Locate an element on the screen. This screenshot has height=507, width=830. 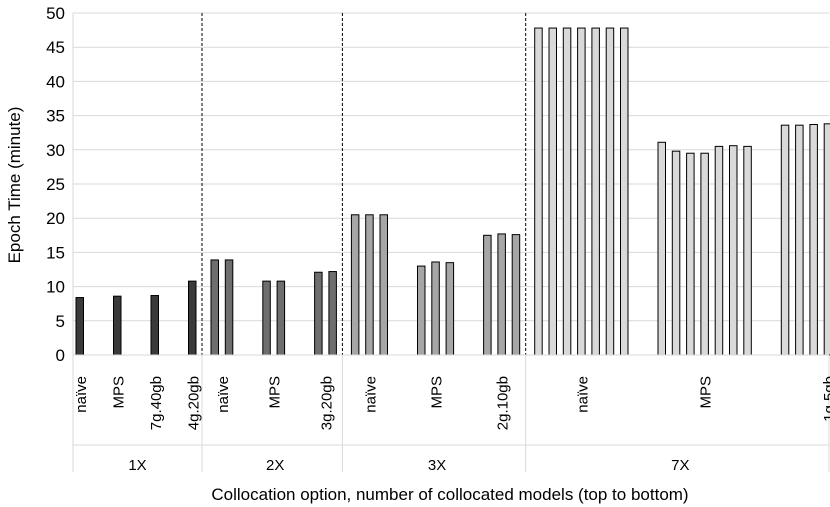
group-label: 1X is located at coordinates (137, 465).